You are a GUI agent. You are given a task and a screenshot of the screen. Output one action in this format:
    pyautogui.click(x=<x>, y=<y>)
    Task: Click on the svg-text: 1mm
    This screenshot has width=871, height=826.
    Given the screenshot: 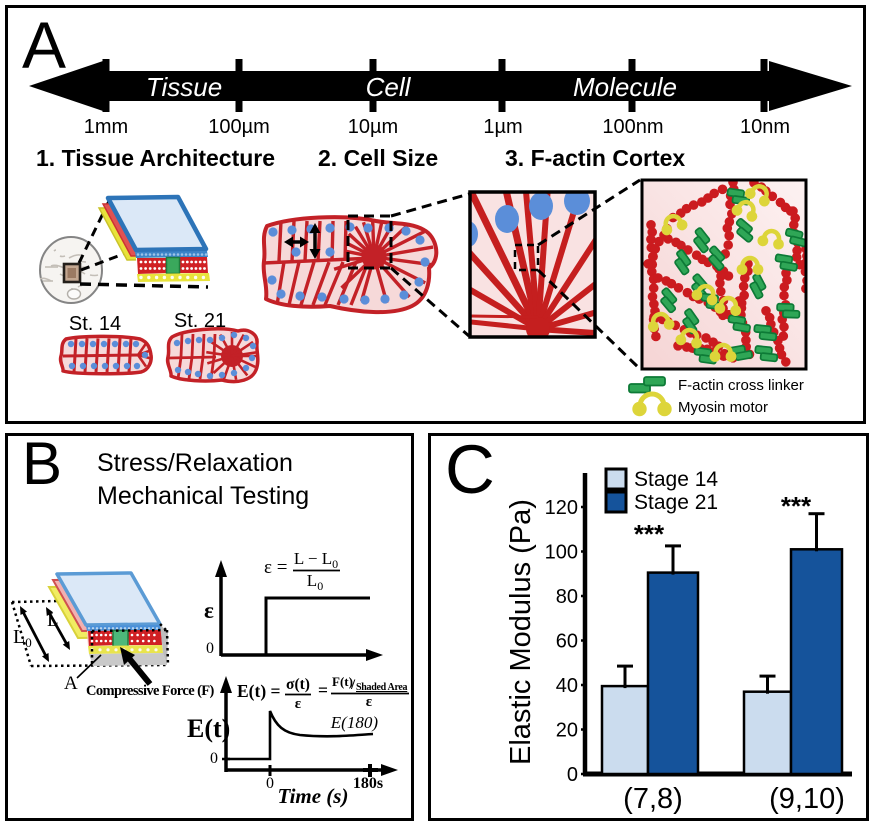 What is the action you would take?
    pyautogui.click(x=106, y=127)
    